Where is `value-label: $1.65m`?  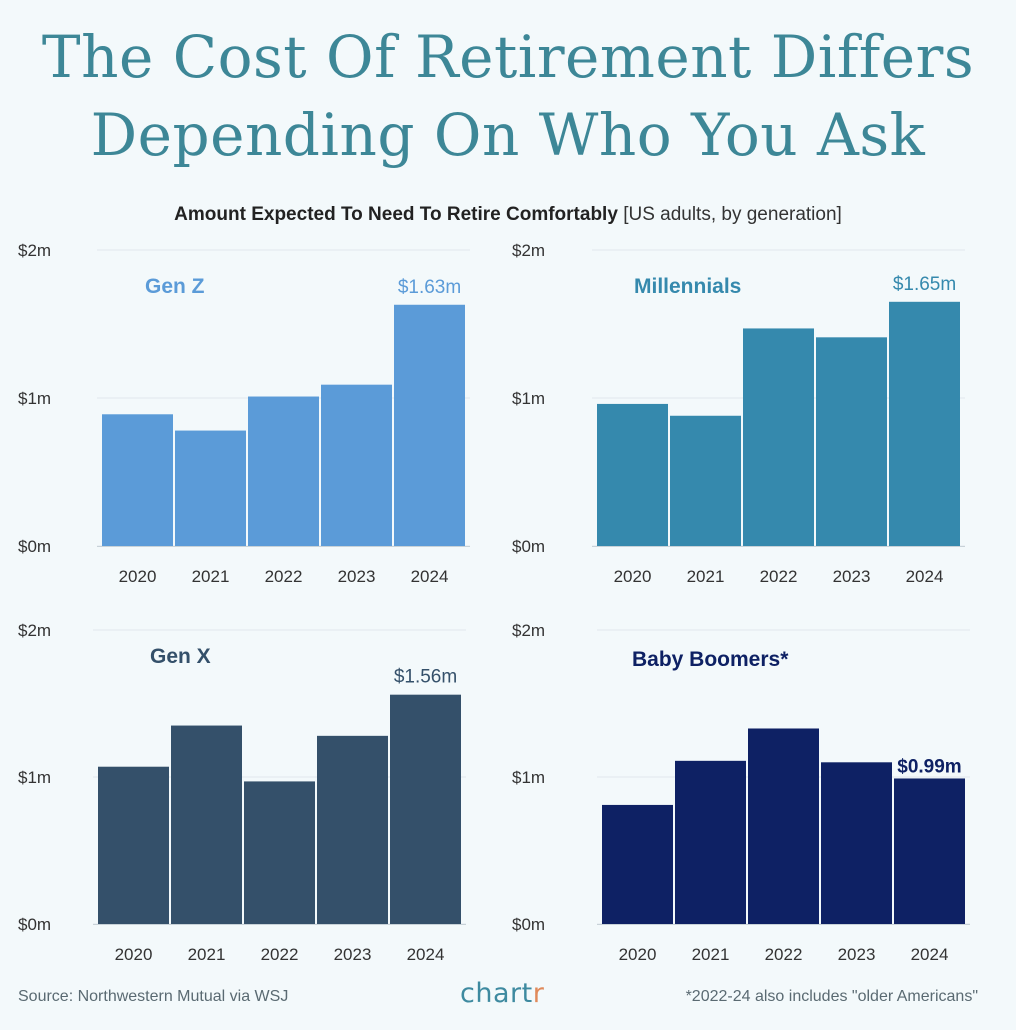 value-label: $1.65m is located at coordinates (924, 284).